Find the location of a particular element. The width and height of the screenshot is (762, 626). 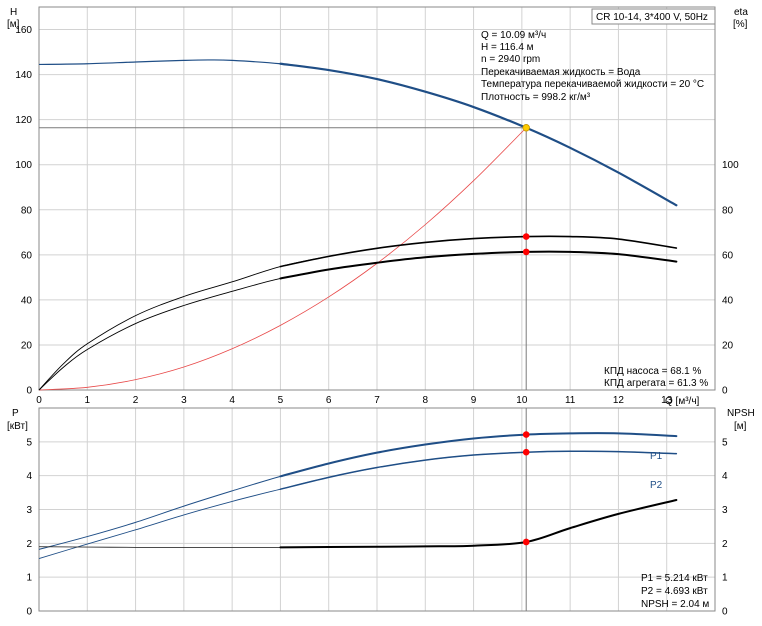

y-right-tick-label: 100 is located at coordinates (730, 165).